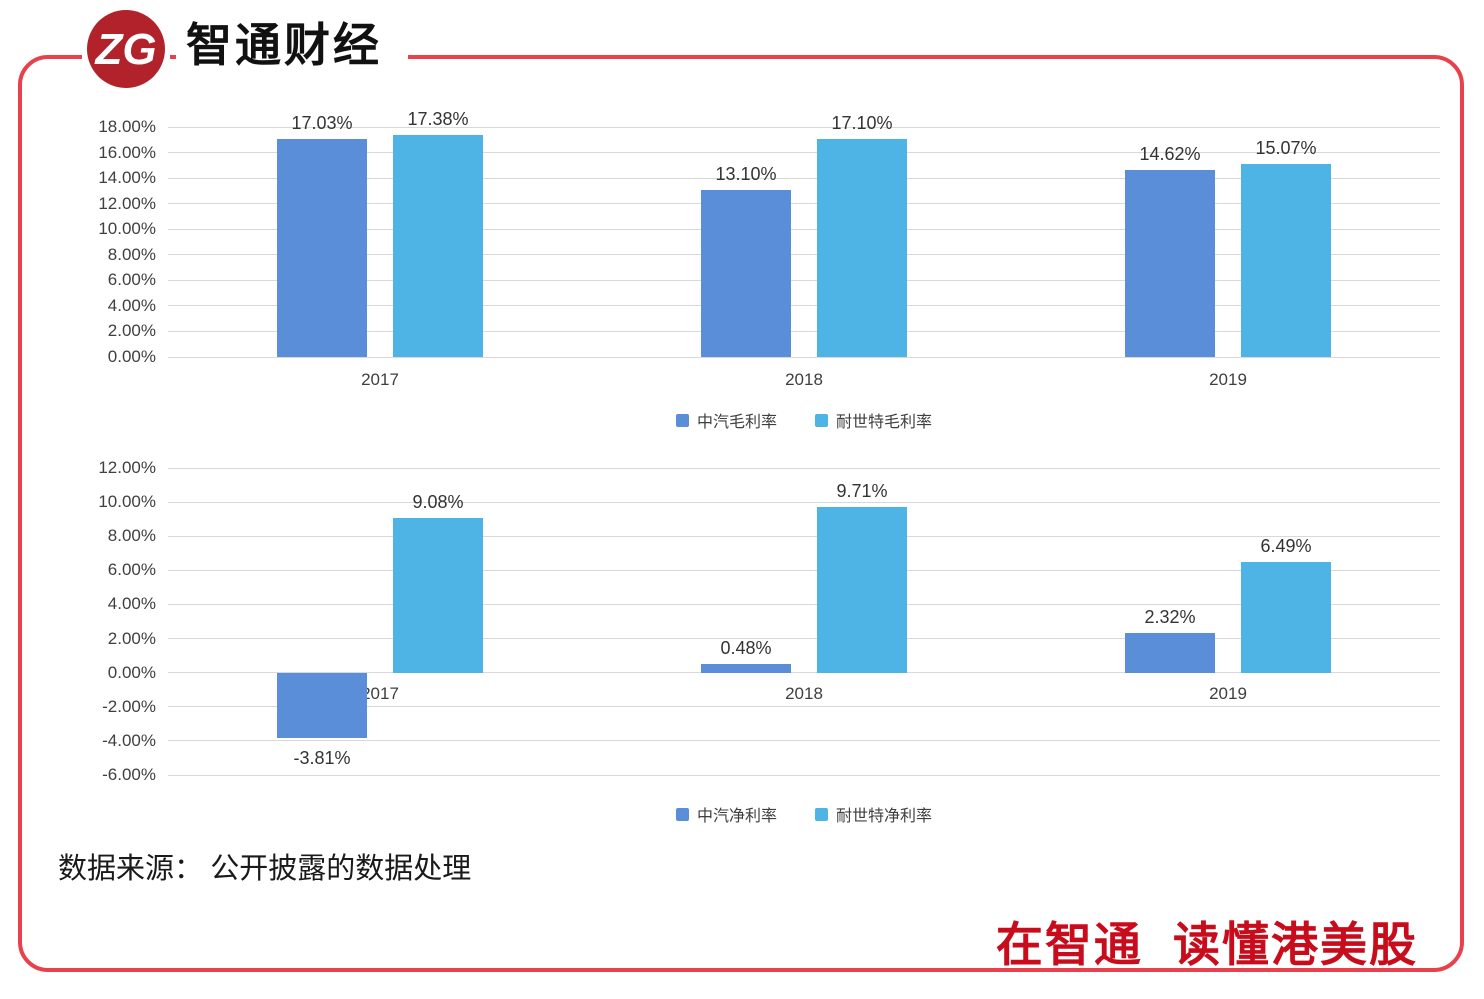 This screenshot has width=1484, height=999. What do you see at coordinates (736, 816) in the screenshot?
I see `legend-label: 中汽净利率` at bounding box center [736, 816].